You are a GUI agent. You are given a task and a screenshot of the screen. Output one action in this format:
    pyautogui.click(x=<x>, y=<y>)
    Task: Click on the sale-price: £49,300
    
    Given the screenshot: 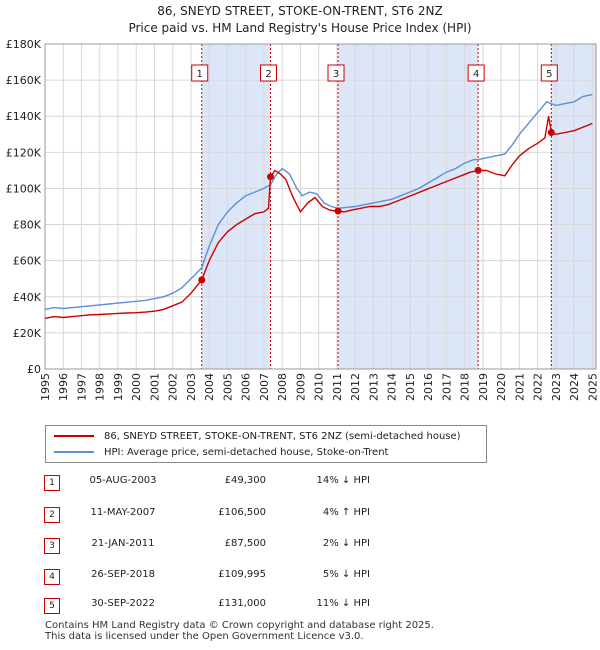 What is the action you would take?
    pyautogui.click(x=245, y=480)
    